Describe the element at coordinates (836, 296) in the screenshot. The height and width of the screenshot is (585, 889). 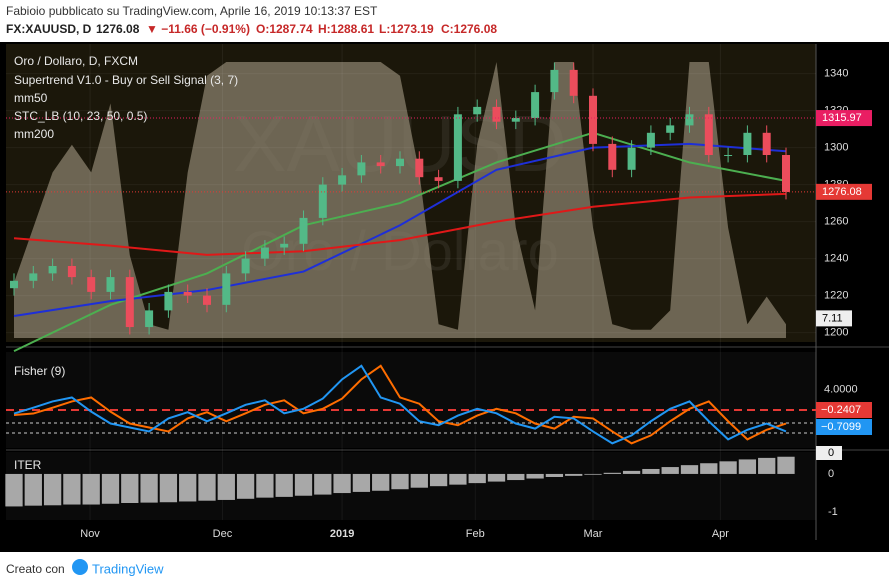
I see `y-tick-label: 1220` at that location.